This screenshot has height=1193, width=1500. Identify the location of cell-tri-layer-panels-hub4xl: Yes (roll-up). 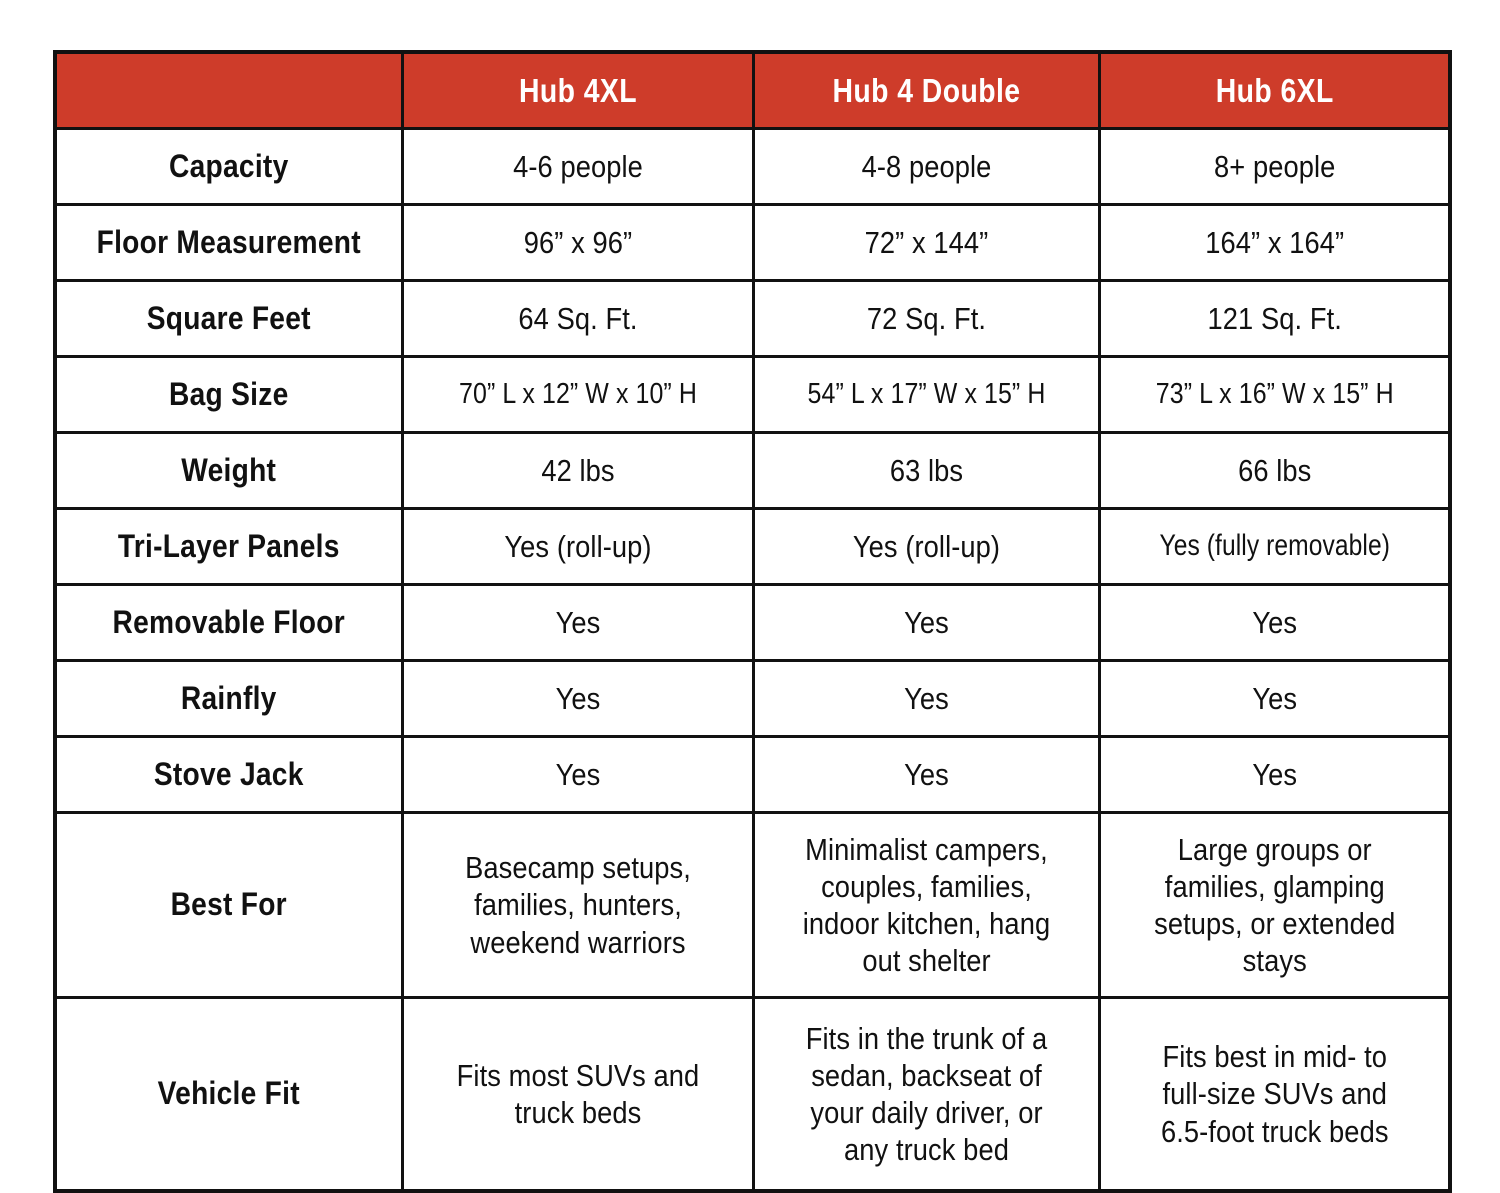
(577, 546).